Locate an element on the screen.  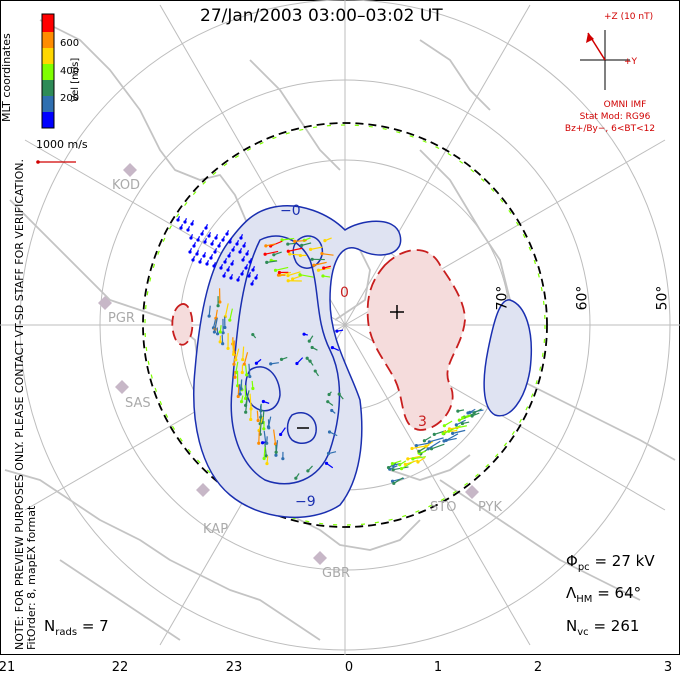
stat-n-vc: Nvc = 261 is located at coordinates (602, 627).